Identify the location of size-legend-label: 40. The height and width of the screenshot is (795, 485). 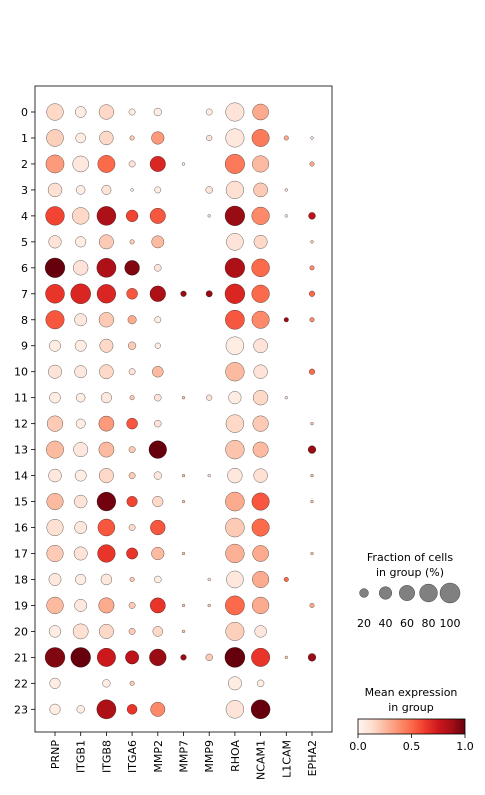
(386, 623).